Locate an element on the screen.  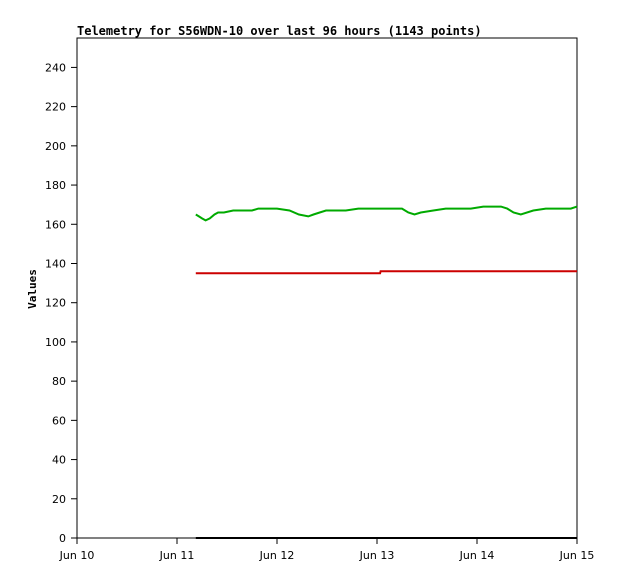
y-tick-label: 180 is located at coordinates (55, 185).